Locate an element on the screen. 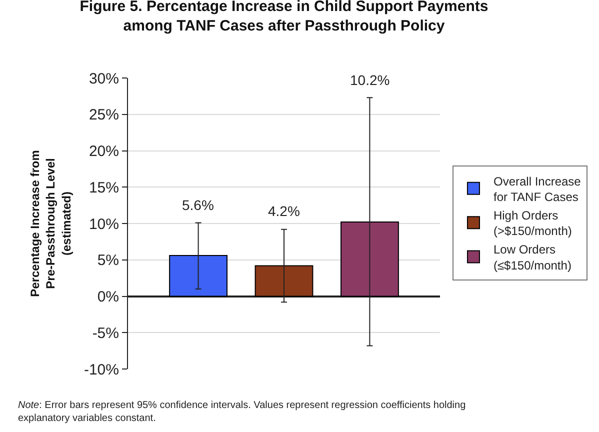  chart-title: Figure 5. Percentage Increase in Child Support Payments among TANF Cases after Passthrough Policy is located at coordinates (284, 17).